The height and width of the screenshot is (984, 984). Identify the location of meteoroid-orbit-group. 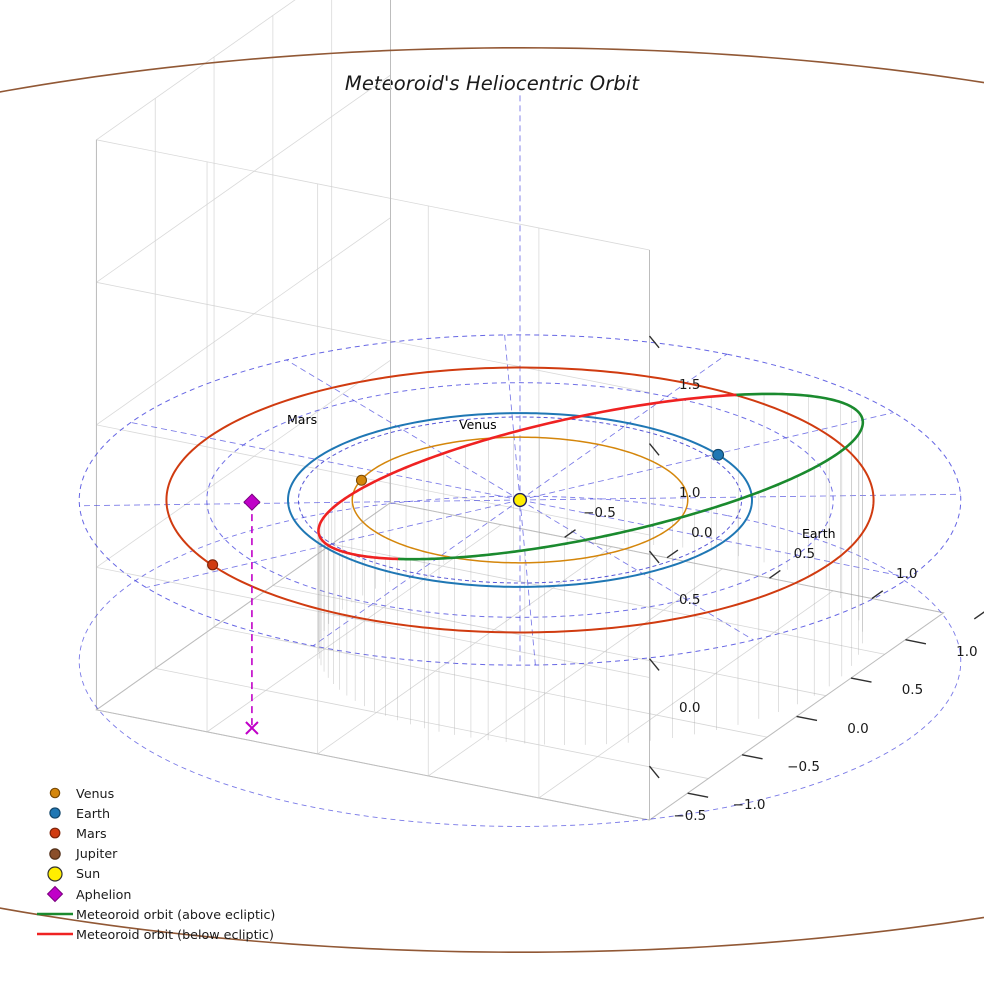
(591, 476).